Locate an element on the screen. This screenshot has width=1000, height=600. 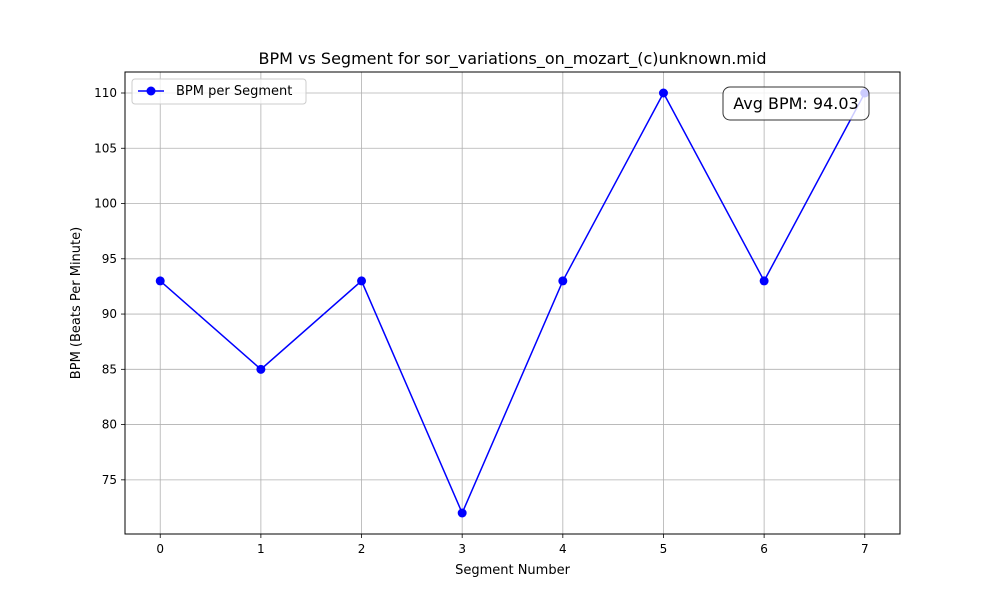
legend: BPM per Segment is located at coordinates (219, 91).